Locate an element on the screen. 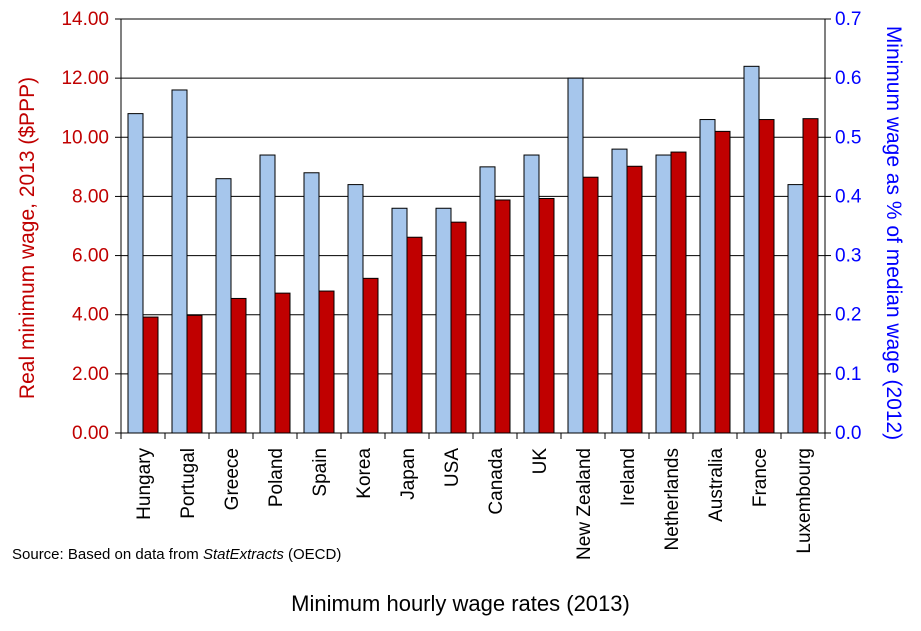 This screenshot has height=631, width=921. left-axis-title: Real minimum wage, 2013 ($PPP) is located at coordinates (27, 238).